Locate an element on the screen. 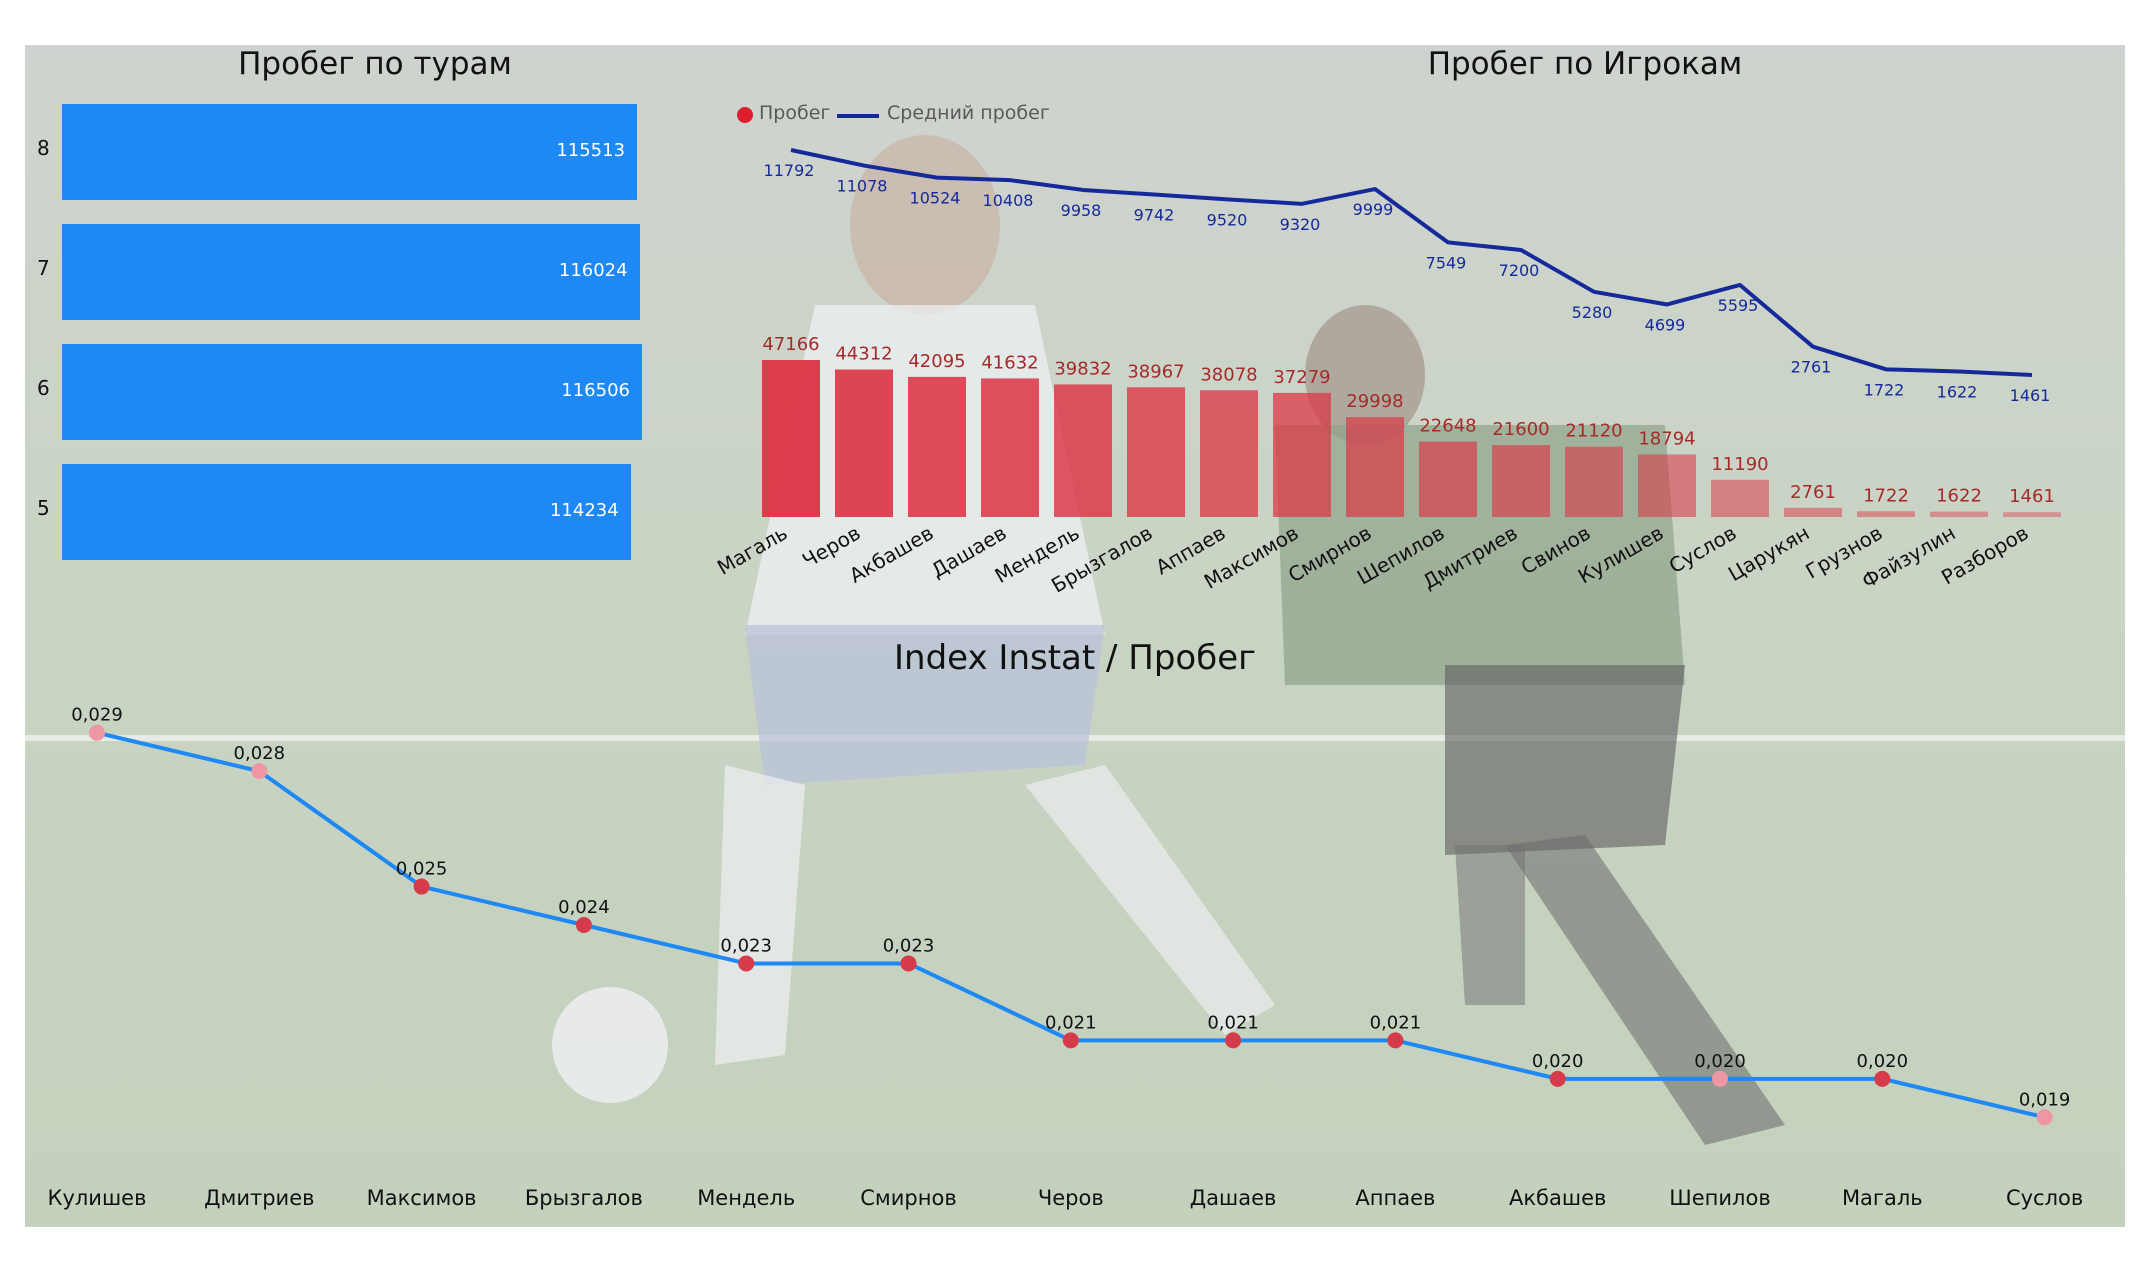 The width and height of the screenshot is (2150, 1275). index-category-label: Дмитриев is located at coordinates (259, 1198).